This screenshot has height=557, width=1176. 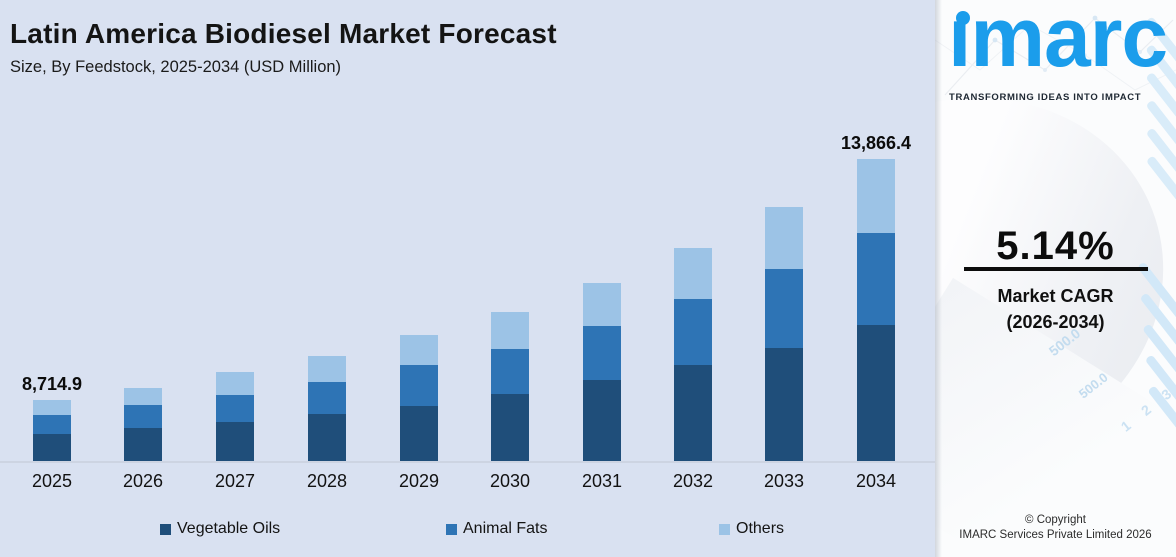 I want to click on legend-item-vegetable-oils: Vegetable Oils, so click(x=220, y=529).